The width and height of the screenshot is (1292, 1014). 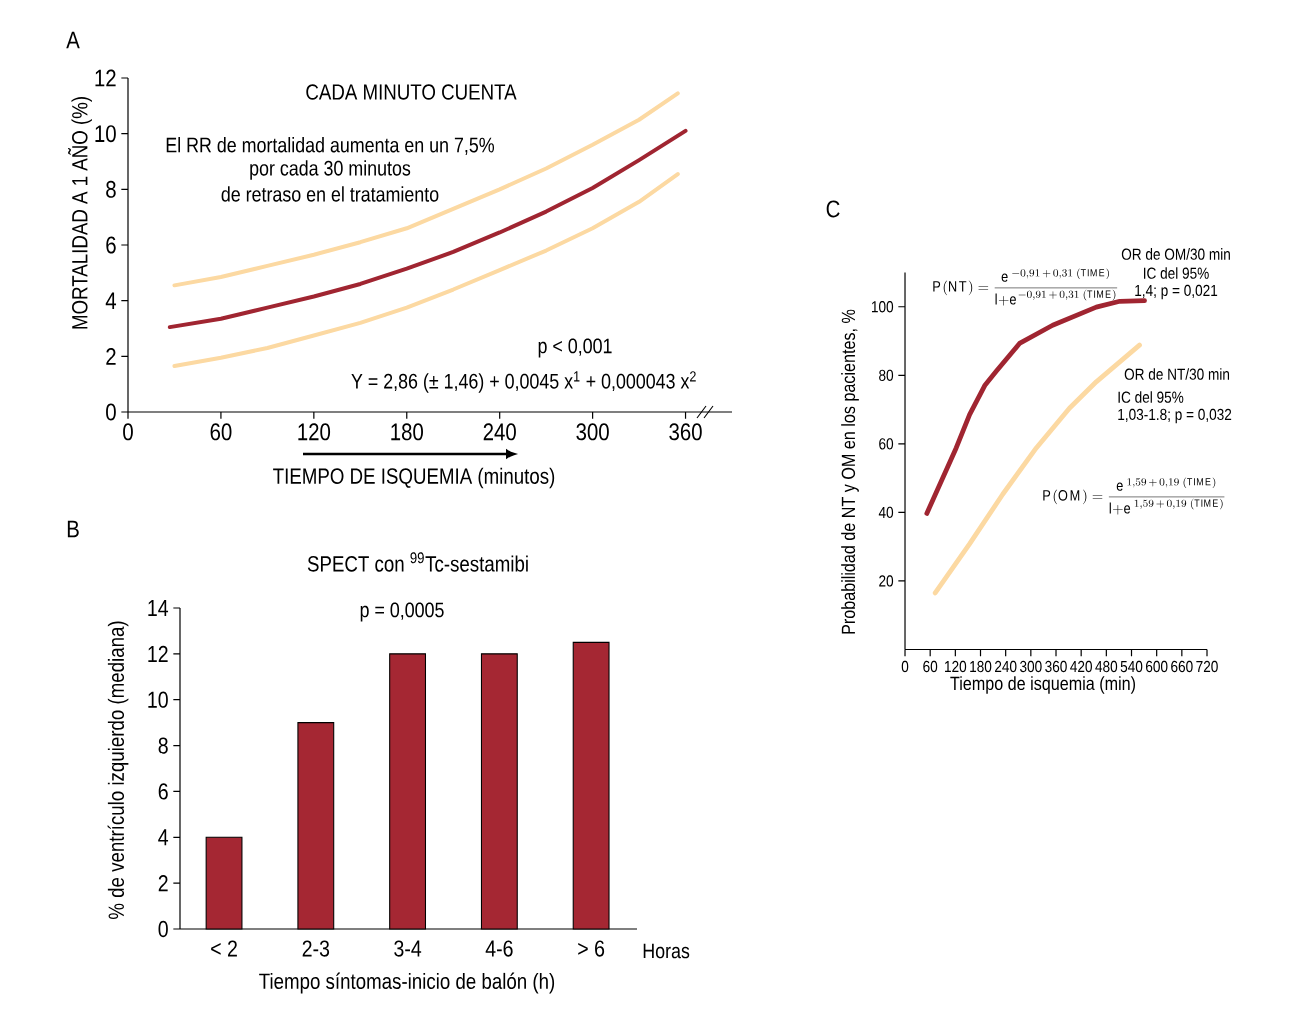 What do you see at coordinates (224, 948) in the screenshot?
I see `x-tick-label: < 2` at bounding box center [224, 948].